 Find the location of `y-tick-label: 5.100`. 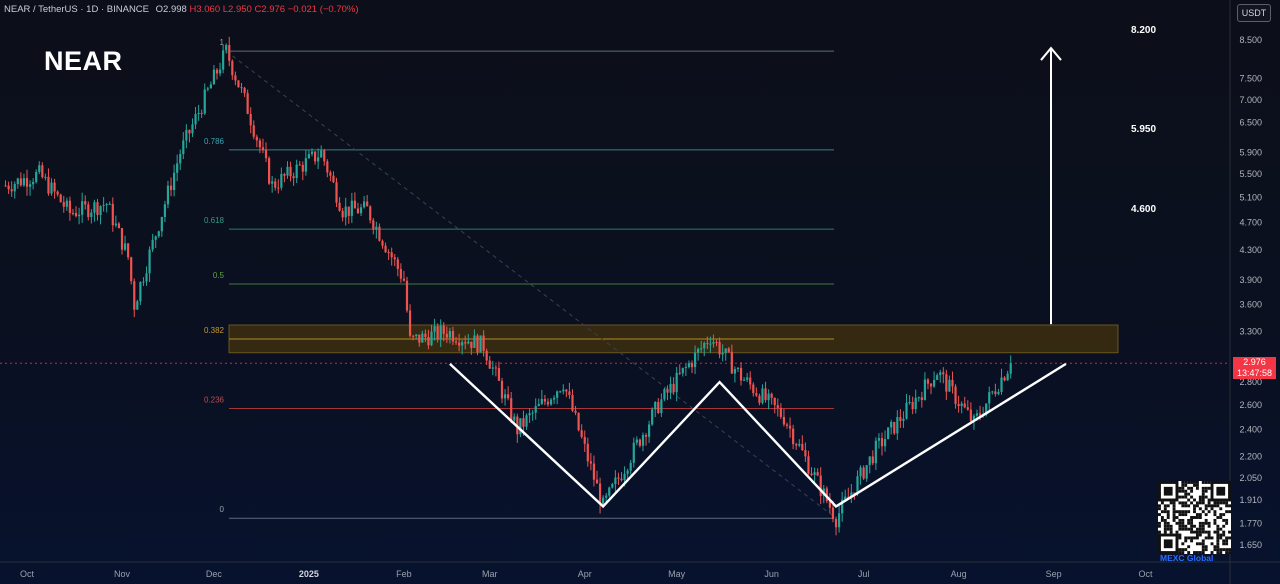

y-tick-label: 5.100 is located at coordinates (1250, 197).